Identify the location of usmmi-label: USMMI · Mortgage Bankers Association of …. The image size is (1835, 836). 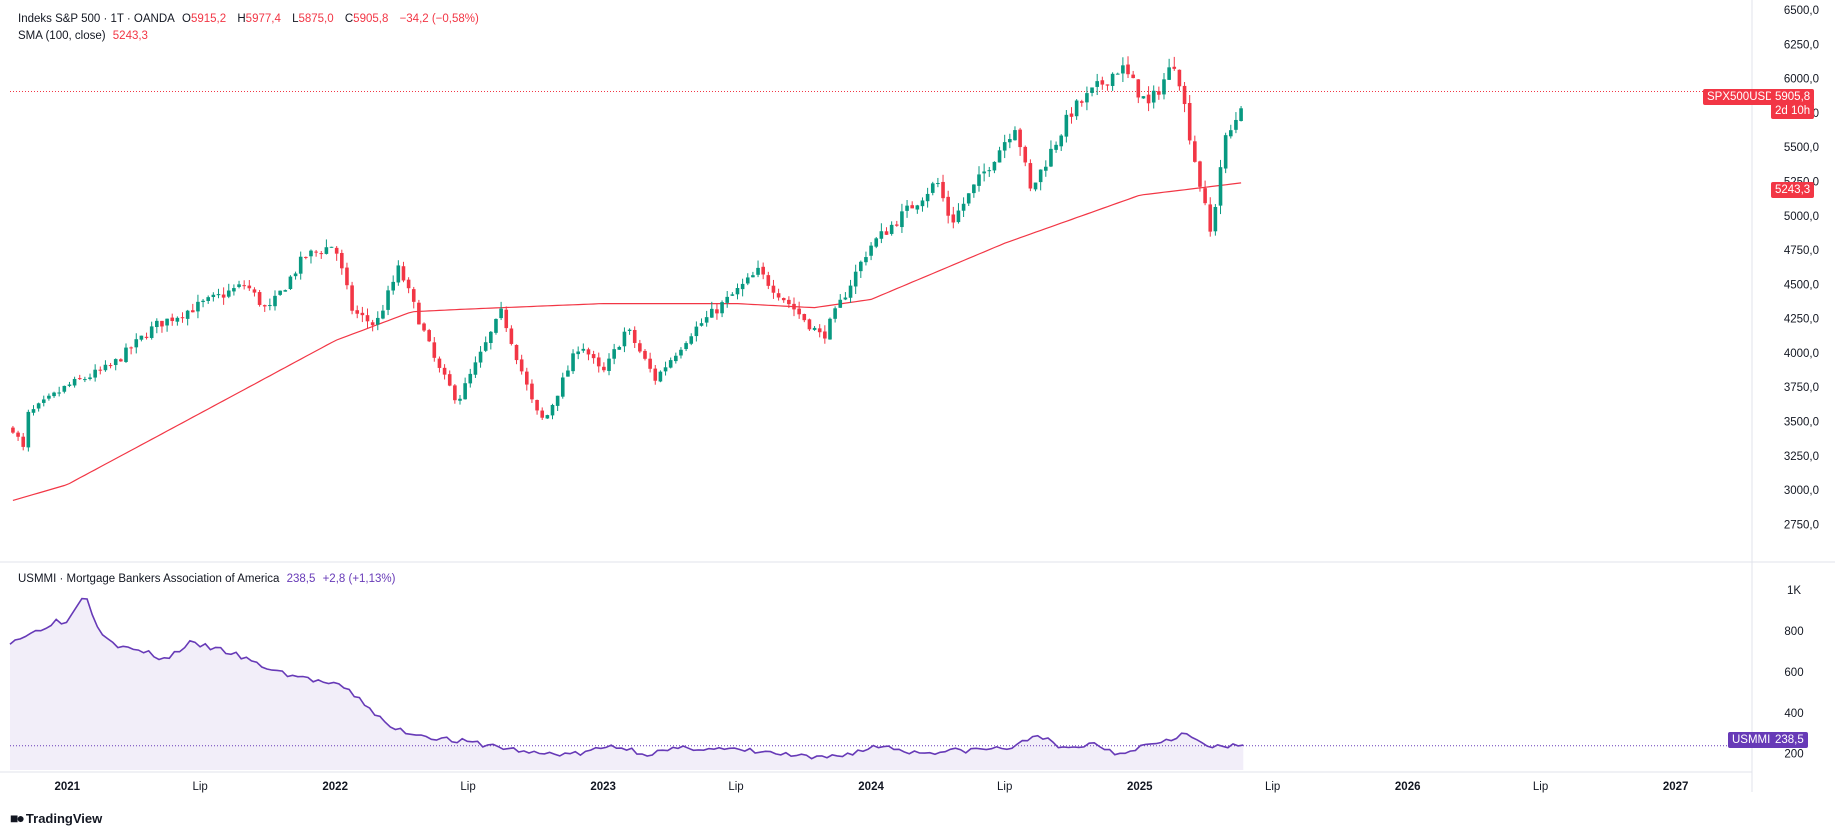
(149, 579).